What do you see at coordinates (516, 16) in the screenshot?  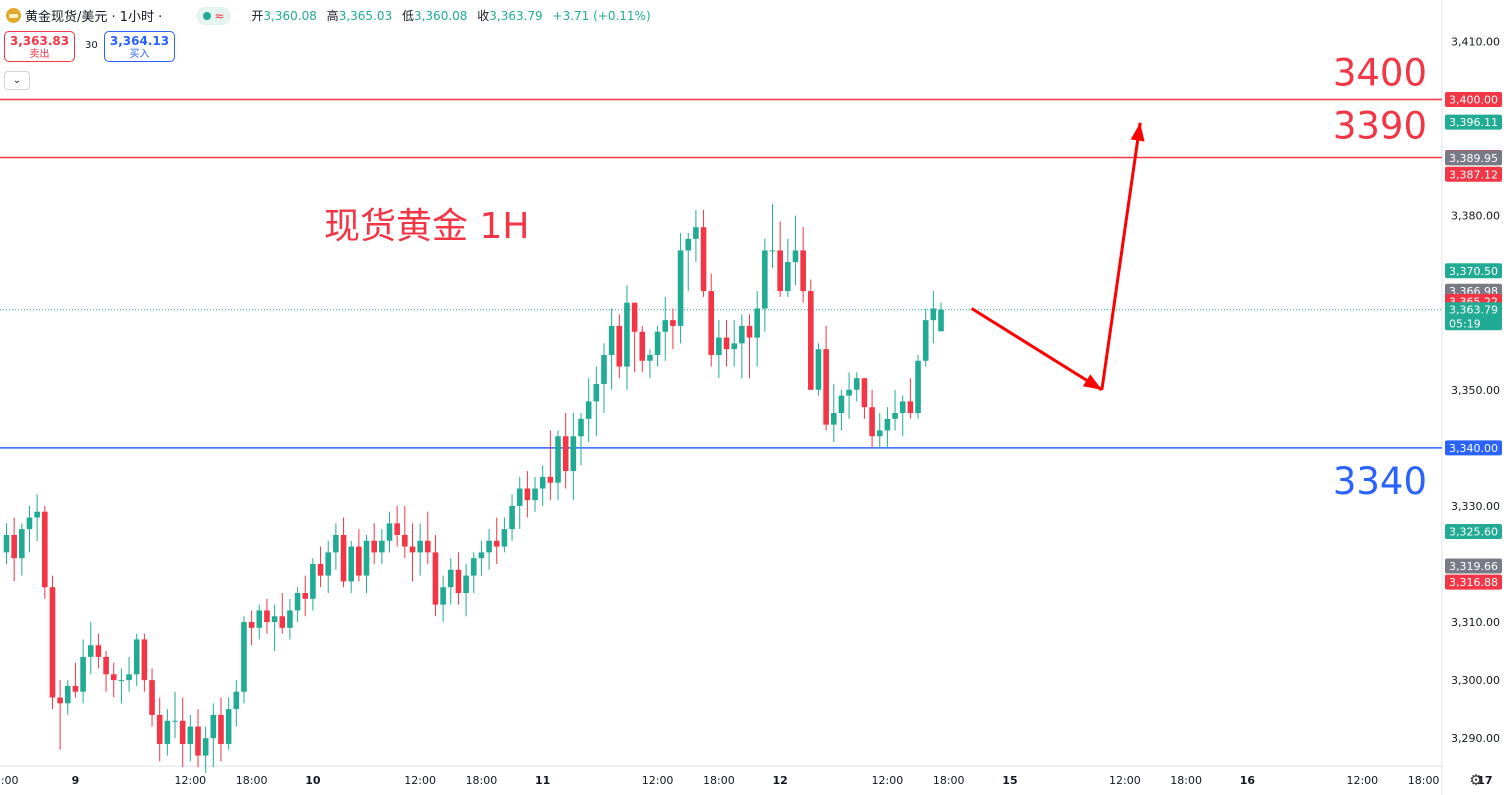 I see `close-value: 3,363.79` at bounding box center [516, 16].